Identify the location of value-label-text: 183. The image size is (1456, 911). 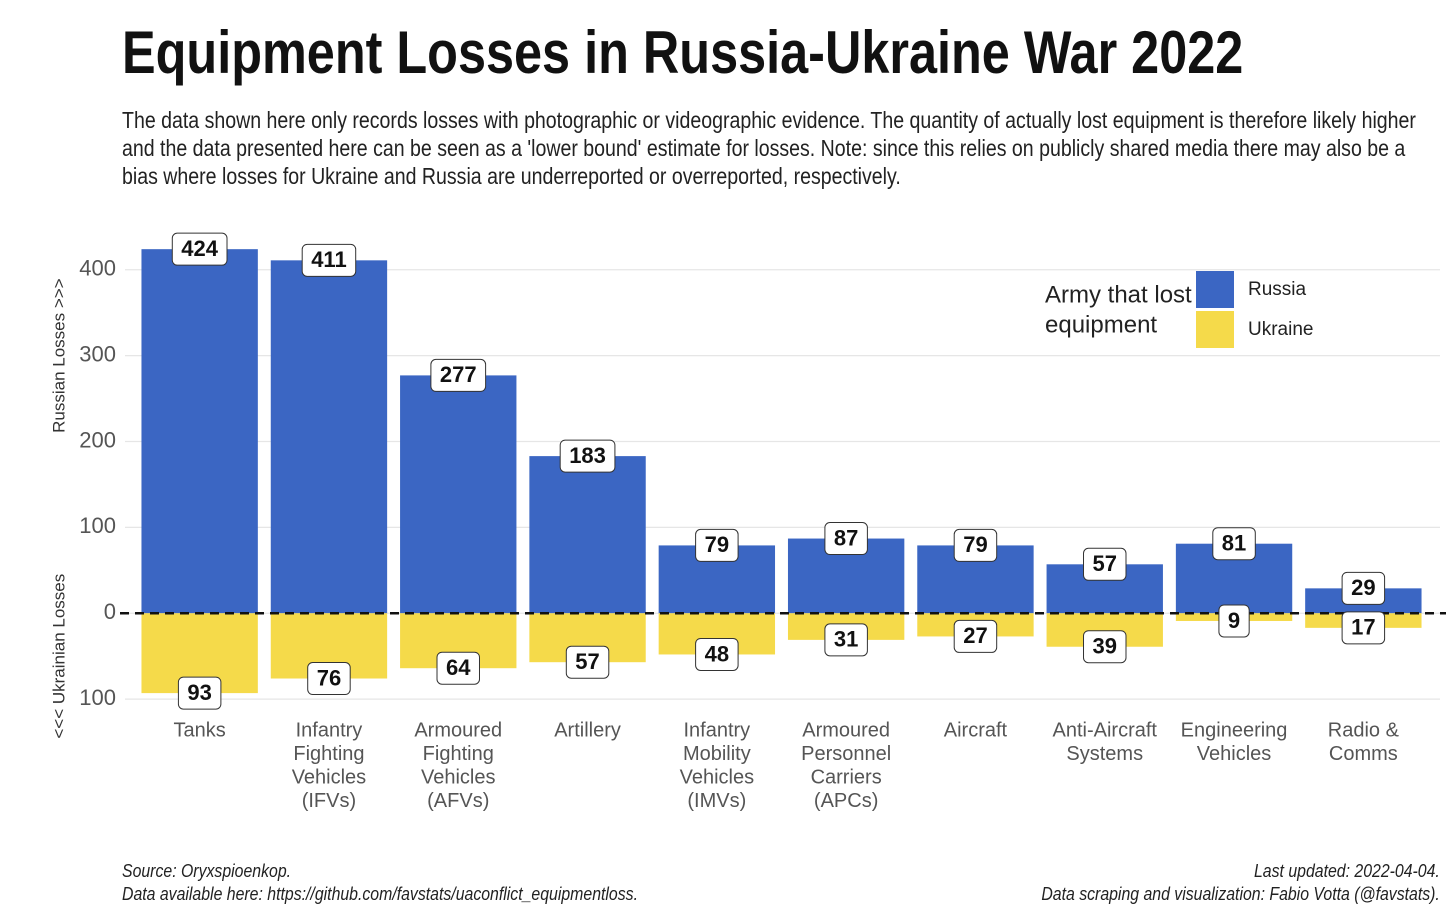
(587, 455).